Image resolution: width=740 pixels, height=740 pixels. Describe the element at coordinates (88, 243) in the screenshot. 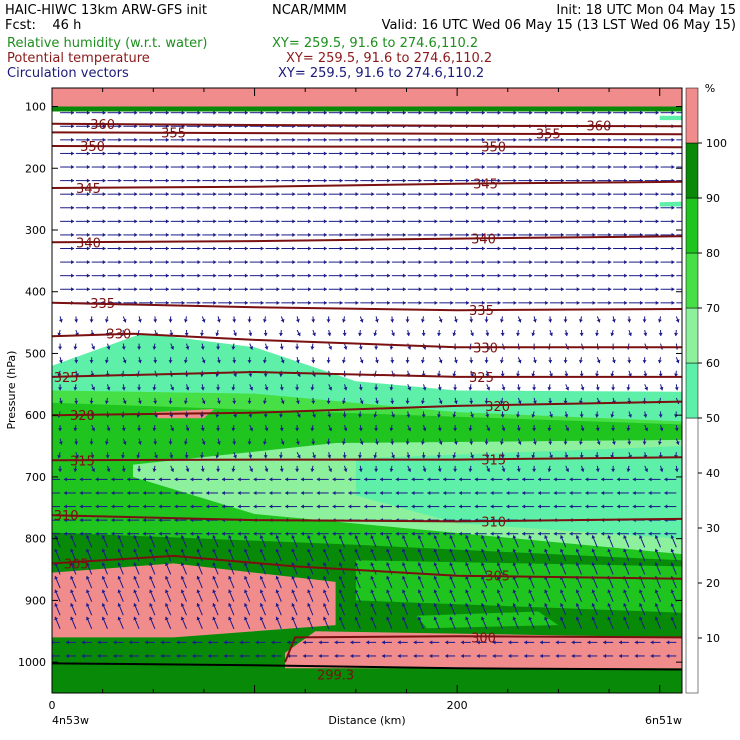

I see `theta-label: 340` at that location.